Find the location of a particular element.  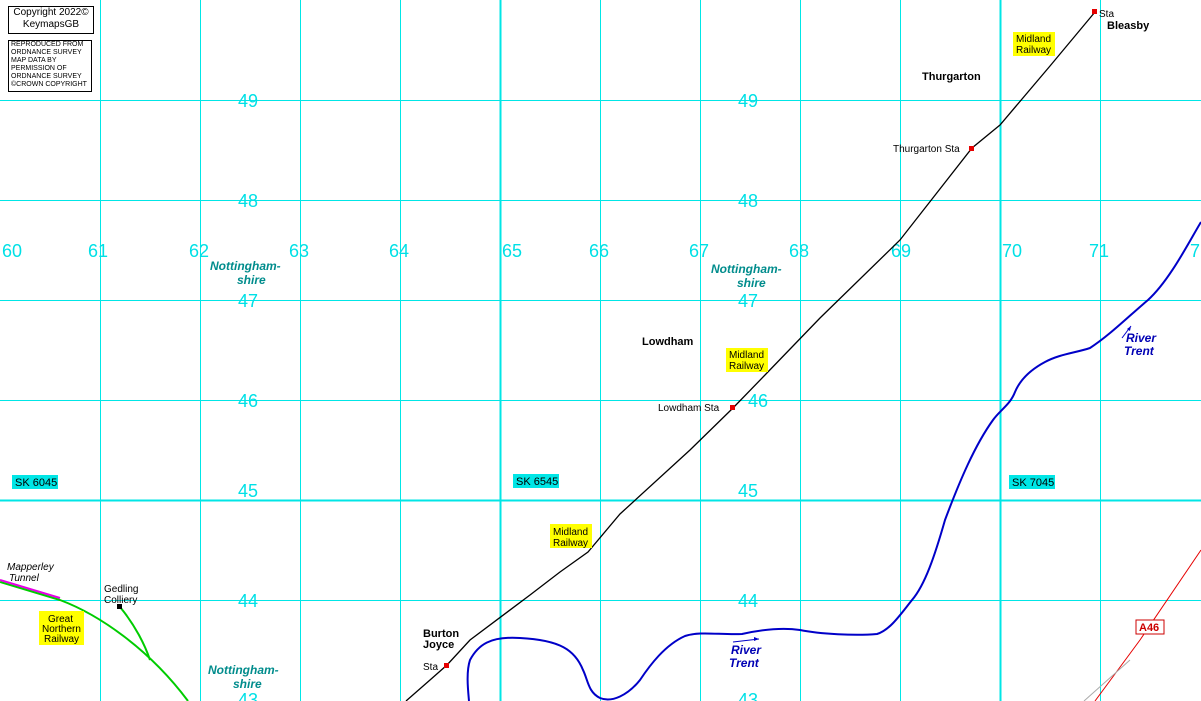

northing-46-west: 46 is located at coordinates (248, 401).